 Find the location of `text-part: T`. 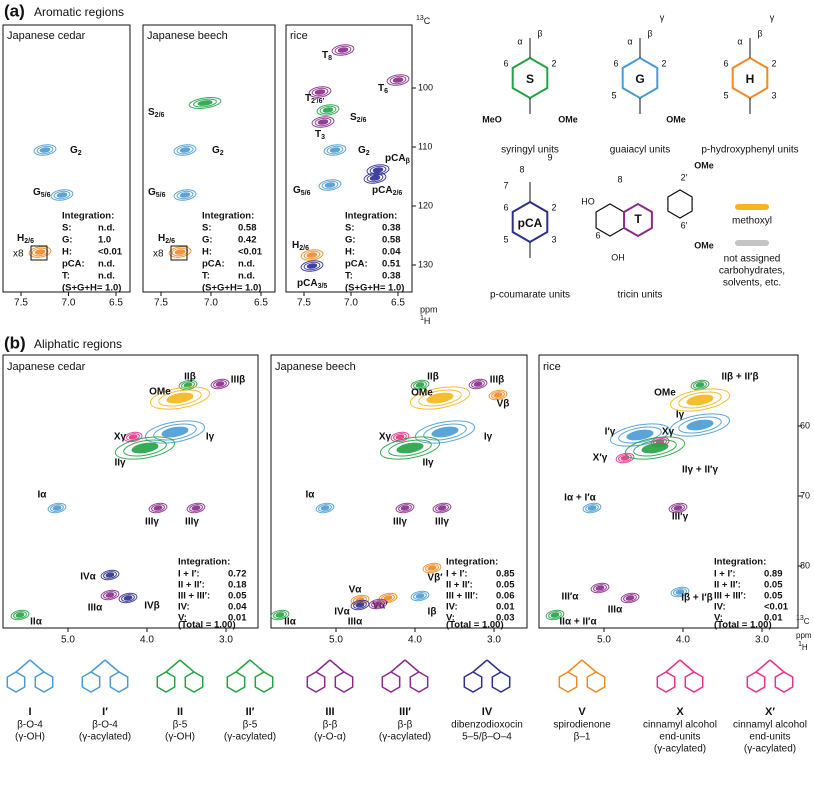

text-part: T is located at coordinates (381, 88).